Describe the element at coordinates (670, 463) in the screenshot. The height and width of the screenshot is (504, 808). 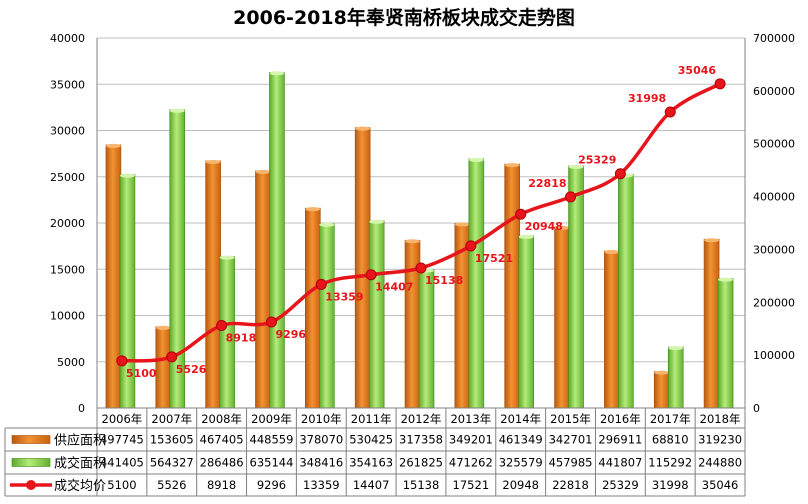
I see `table-cell: 115292` at that location.